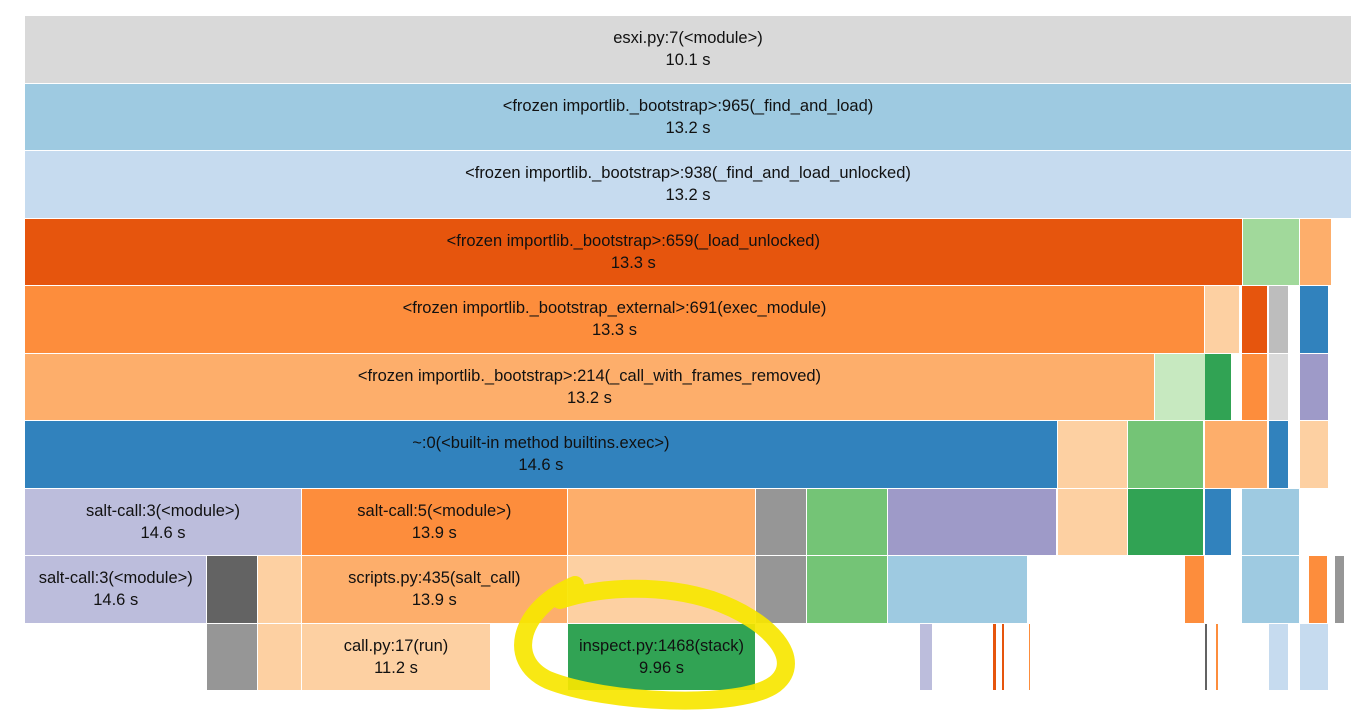  Describe the element at coordinates (541, 443) in the screenshot. I see `frame-label: ~:0(<built-in method builtins.exec>)` at that location.